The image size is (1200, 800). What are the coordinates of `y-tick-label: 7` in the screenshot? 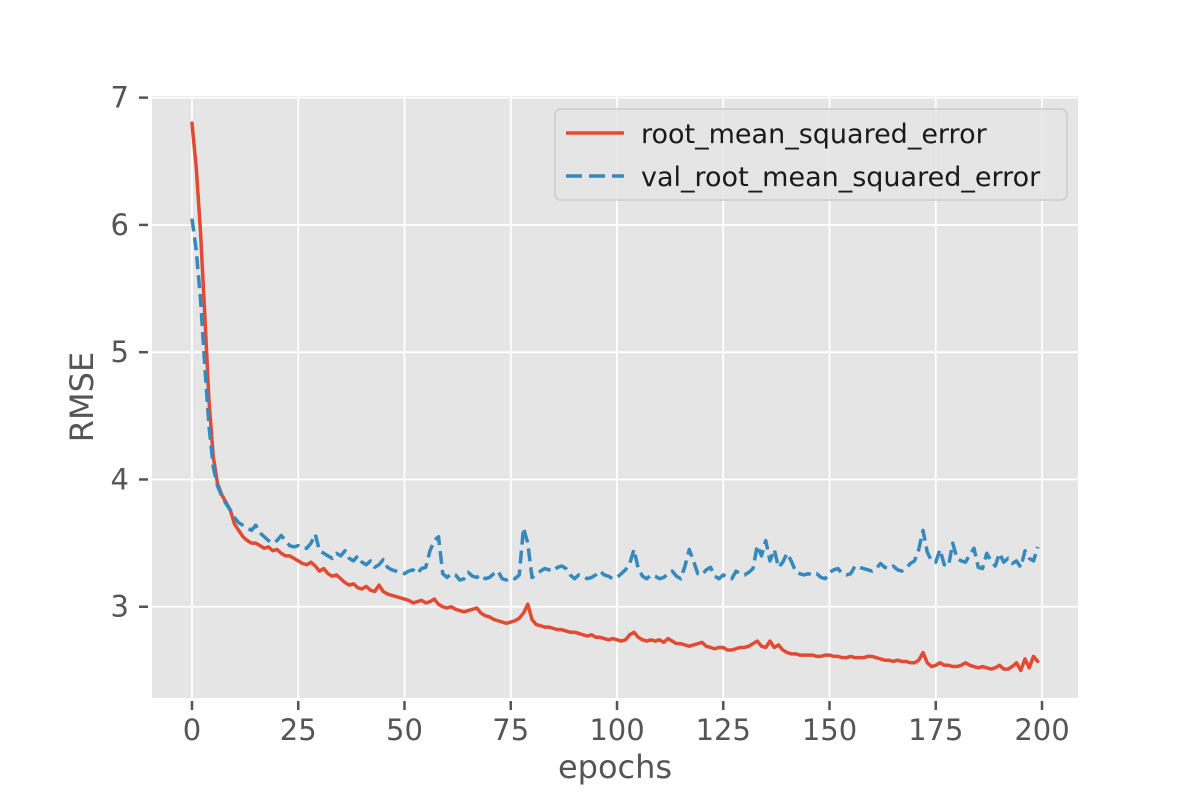 It's located at (120, 98).